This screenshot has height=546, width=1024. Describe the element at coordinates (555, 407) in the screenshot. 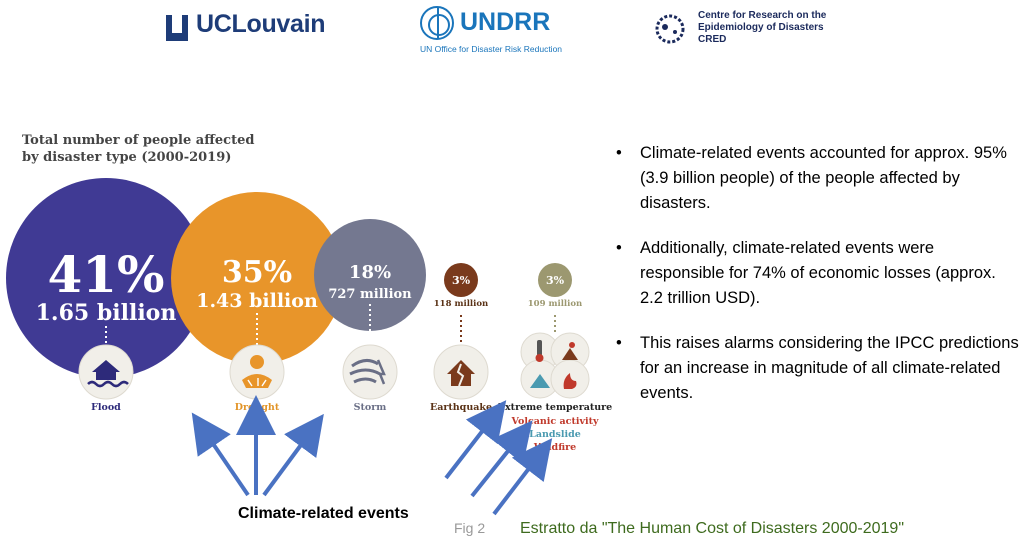

I see `extreme-temperature-category-label: Extreme temperature` at that location.